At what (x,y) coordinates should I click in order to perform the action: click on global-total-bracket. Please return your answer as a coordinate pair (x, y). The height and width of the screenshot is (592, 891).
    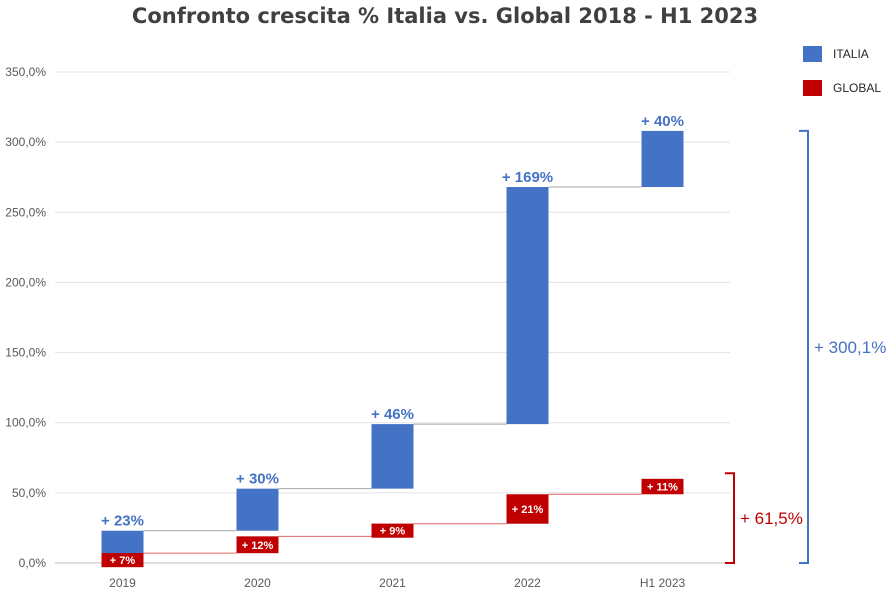
    Looking at the image, I should click on (730, 518).